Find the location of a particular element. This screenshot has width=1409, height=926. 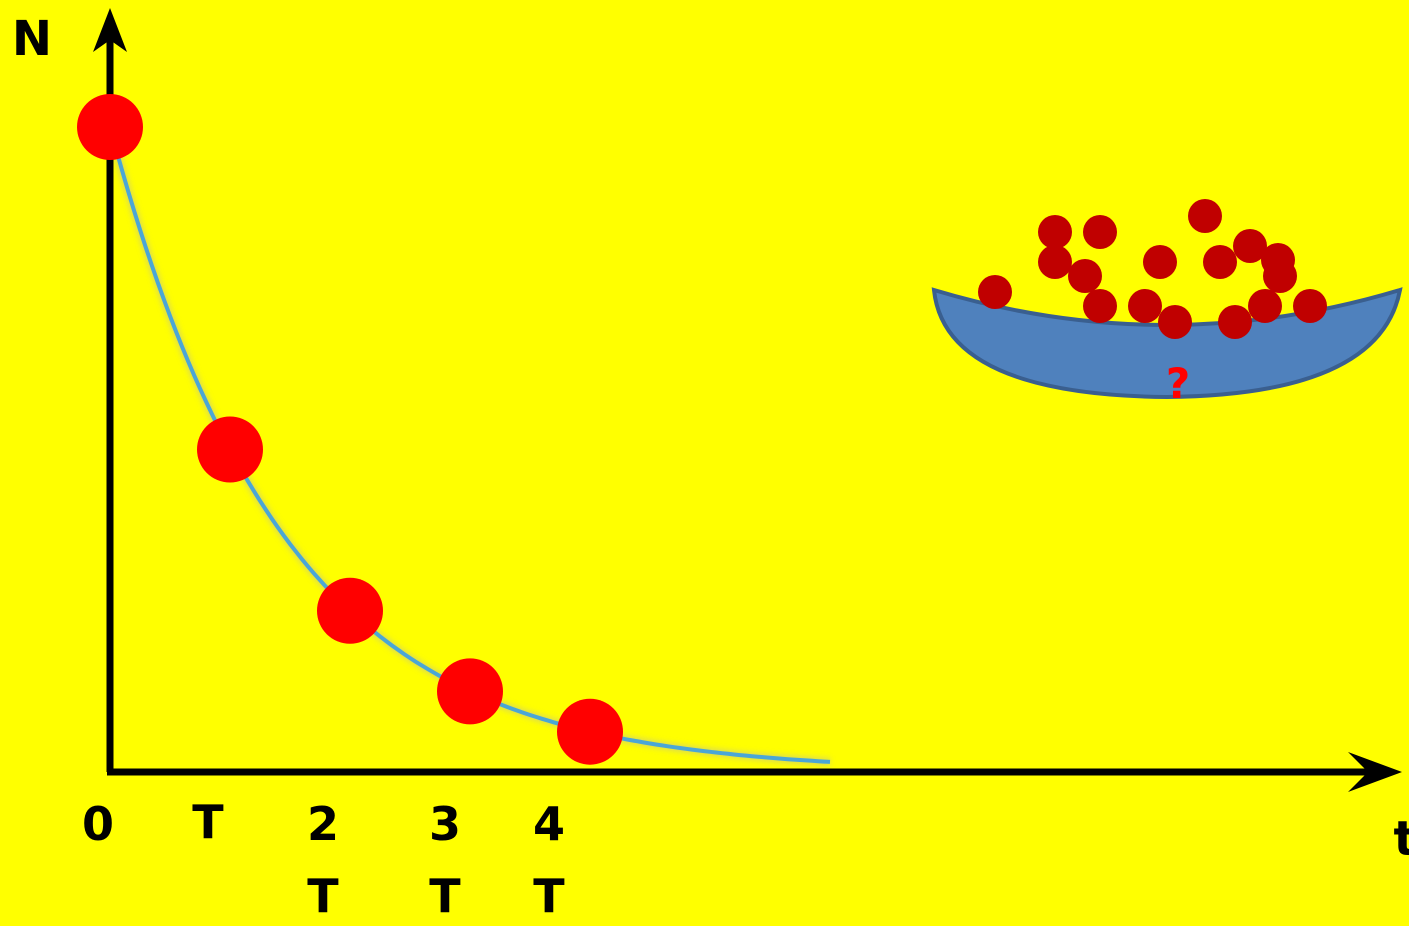

bowl-question-mark: ? is located at coordinates (1178, 383).